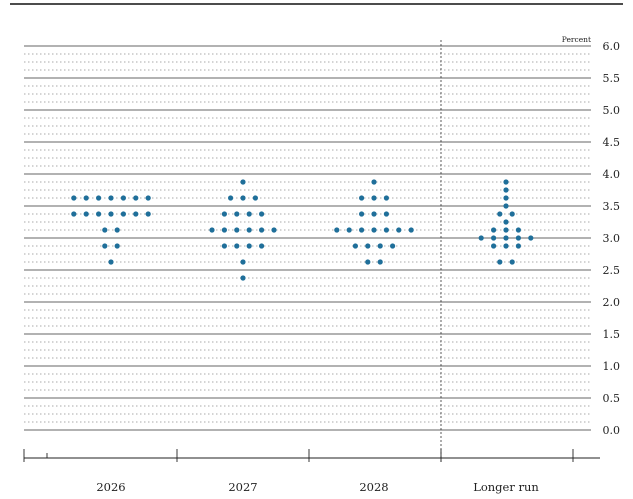  What do you see at coordinates (612, 334) in the screenshot?
I see `y-tick-label: 1.5` at bounding box center [612, 334].